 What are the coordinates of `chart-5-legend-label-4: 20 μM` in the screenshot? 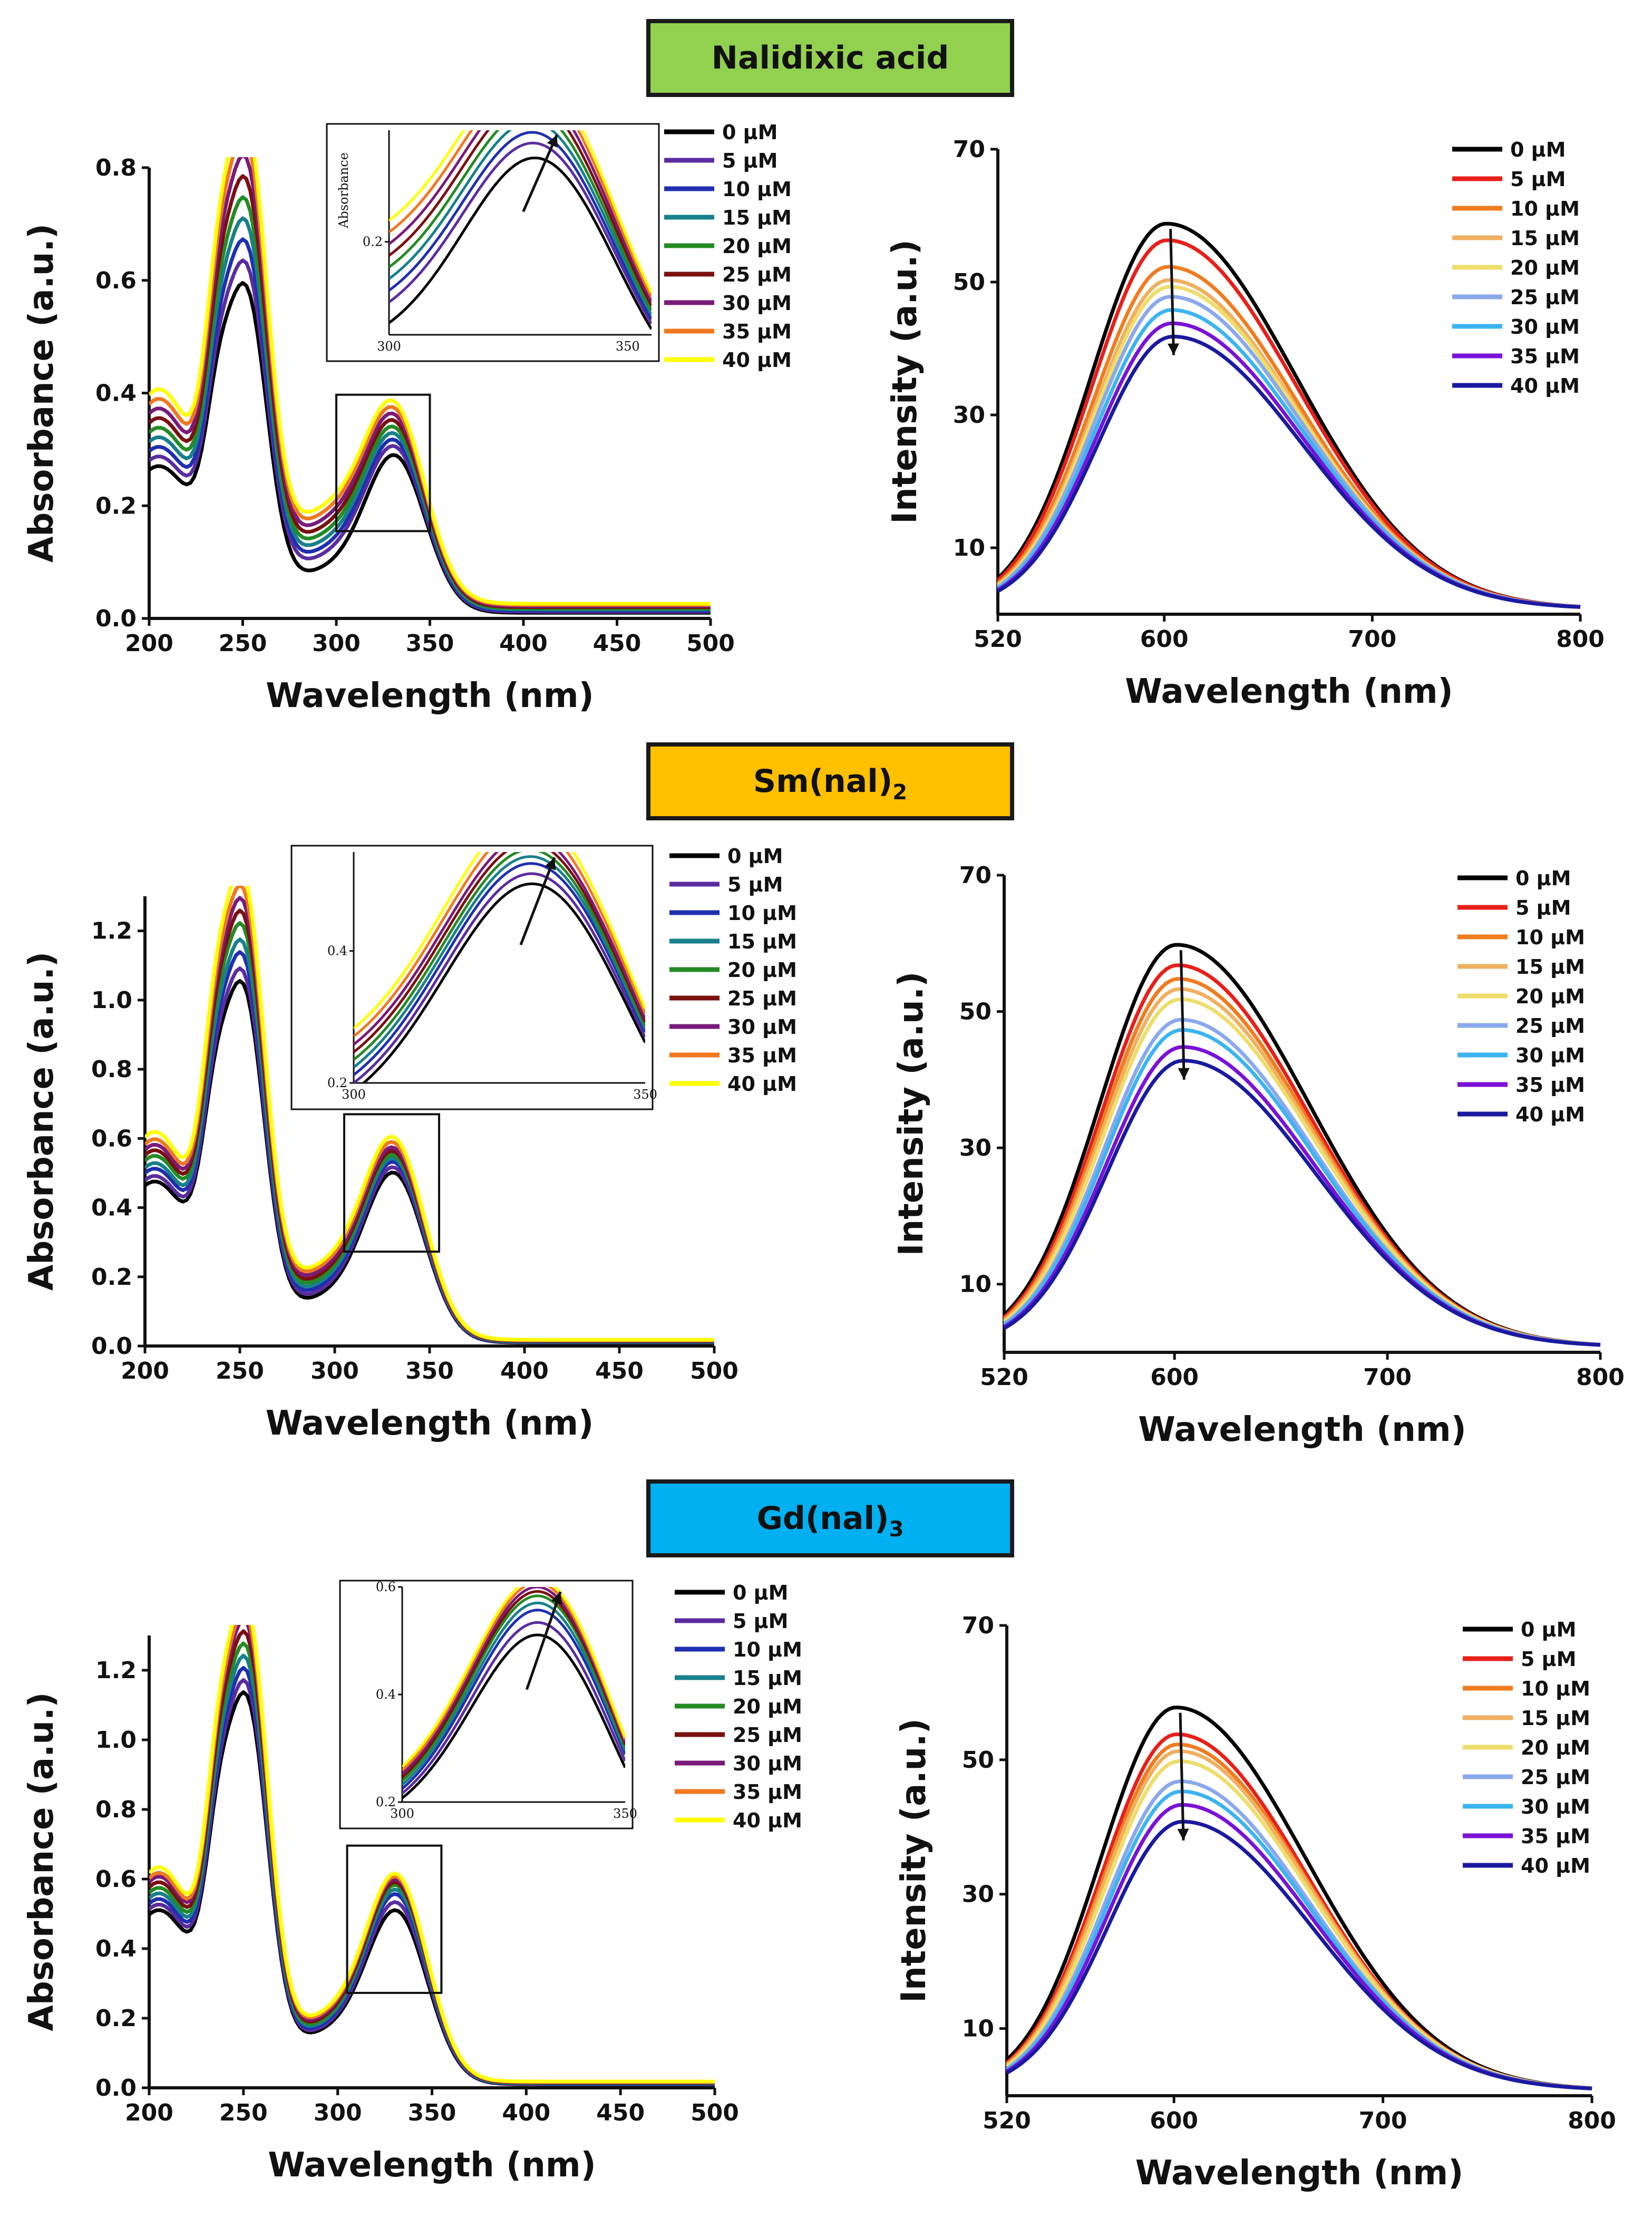 It's located at (1555, 1747).